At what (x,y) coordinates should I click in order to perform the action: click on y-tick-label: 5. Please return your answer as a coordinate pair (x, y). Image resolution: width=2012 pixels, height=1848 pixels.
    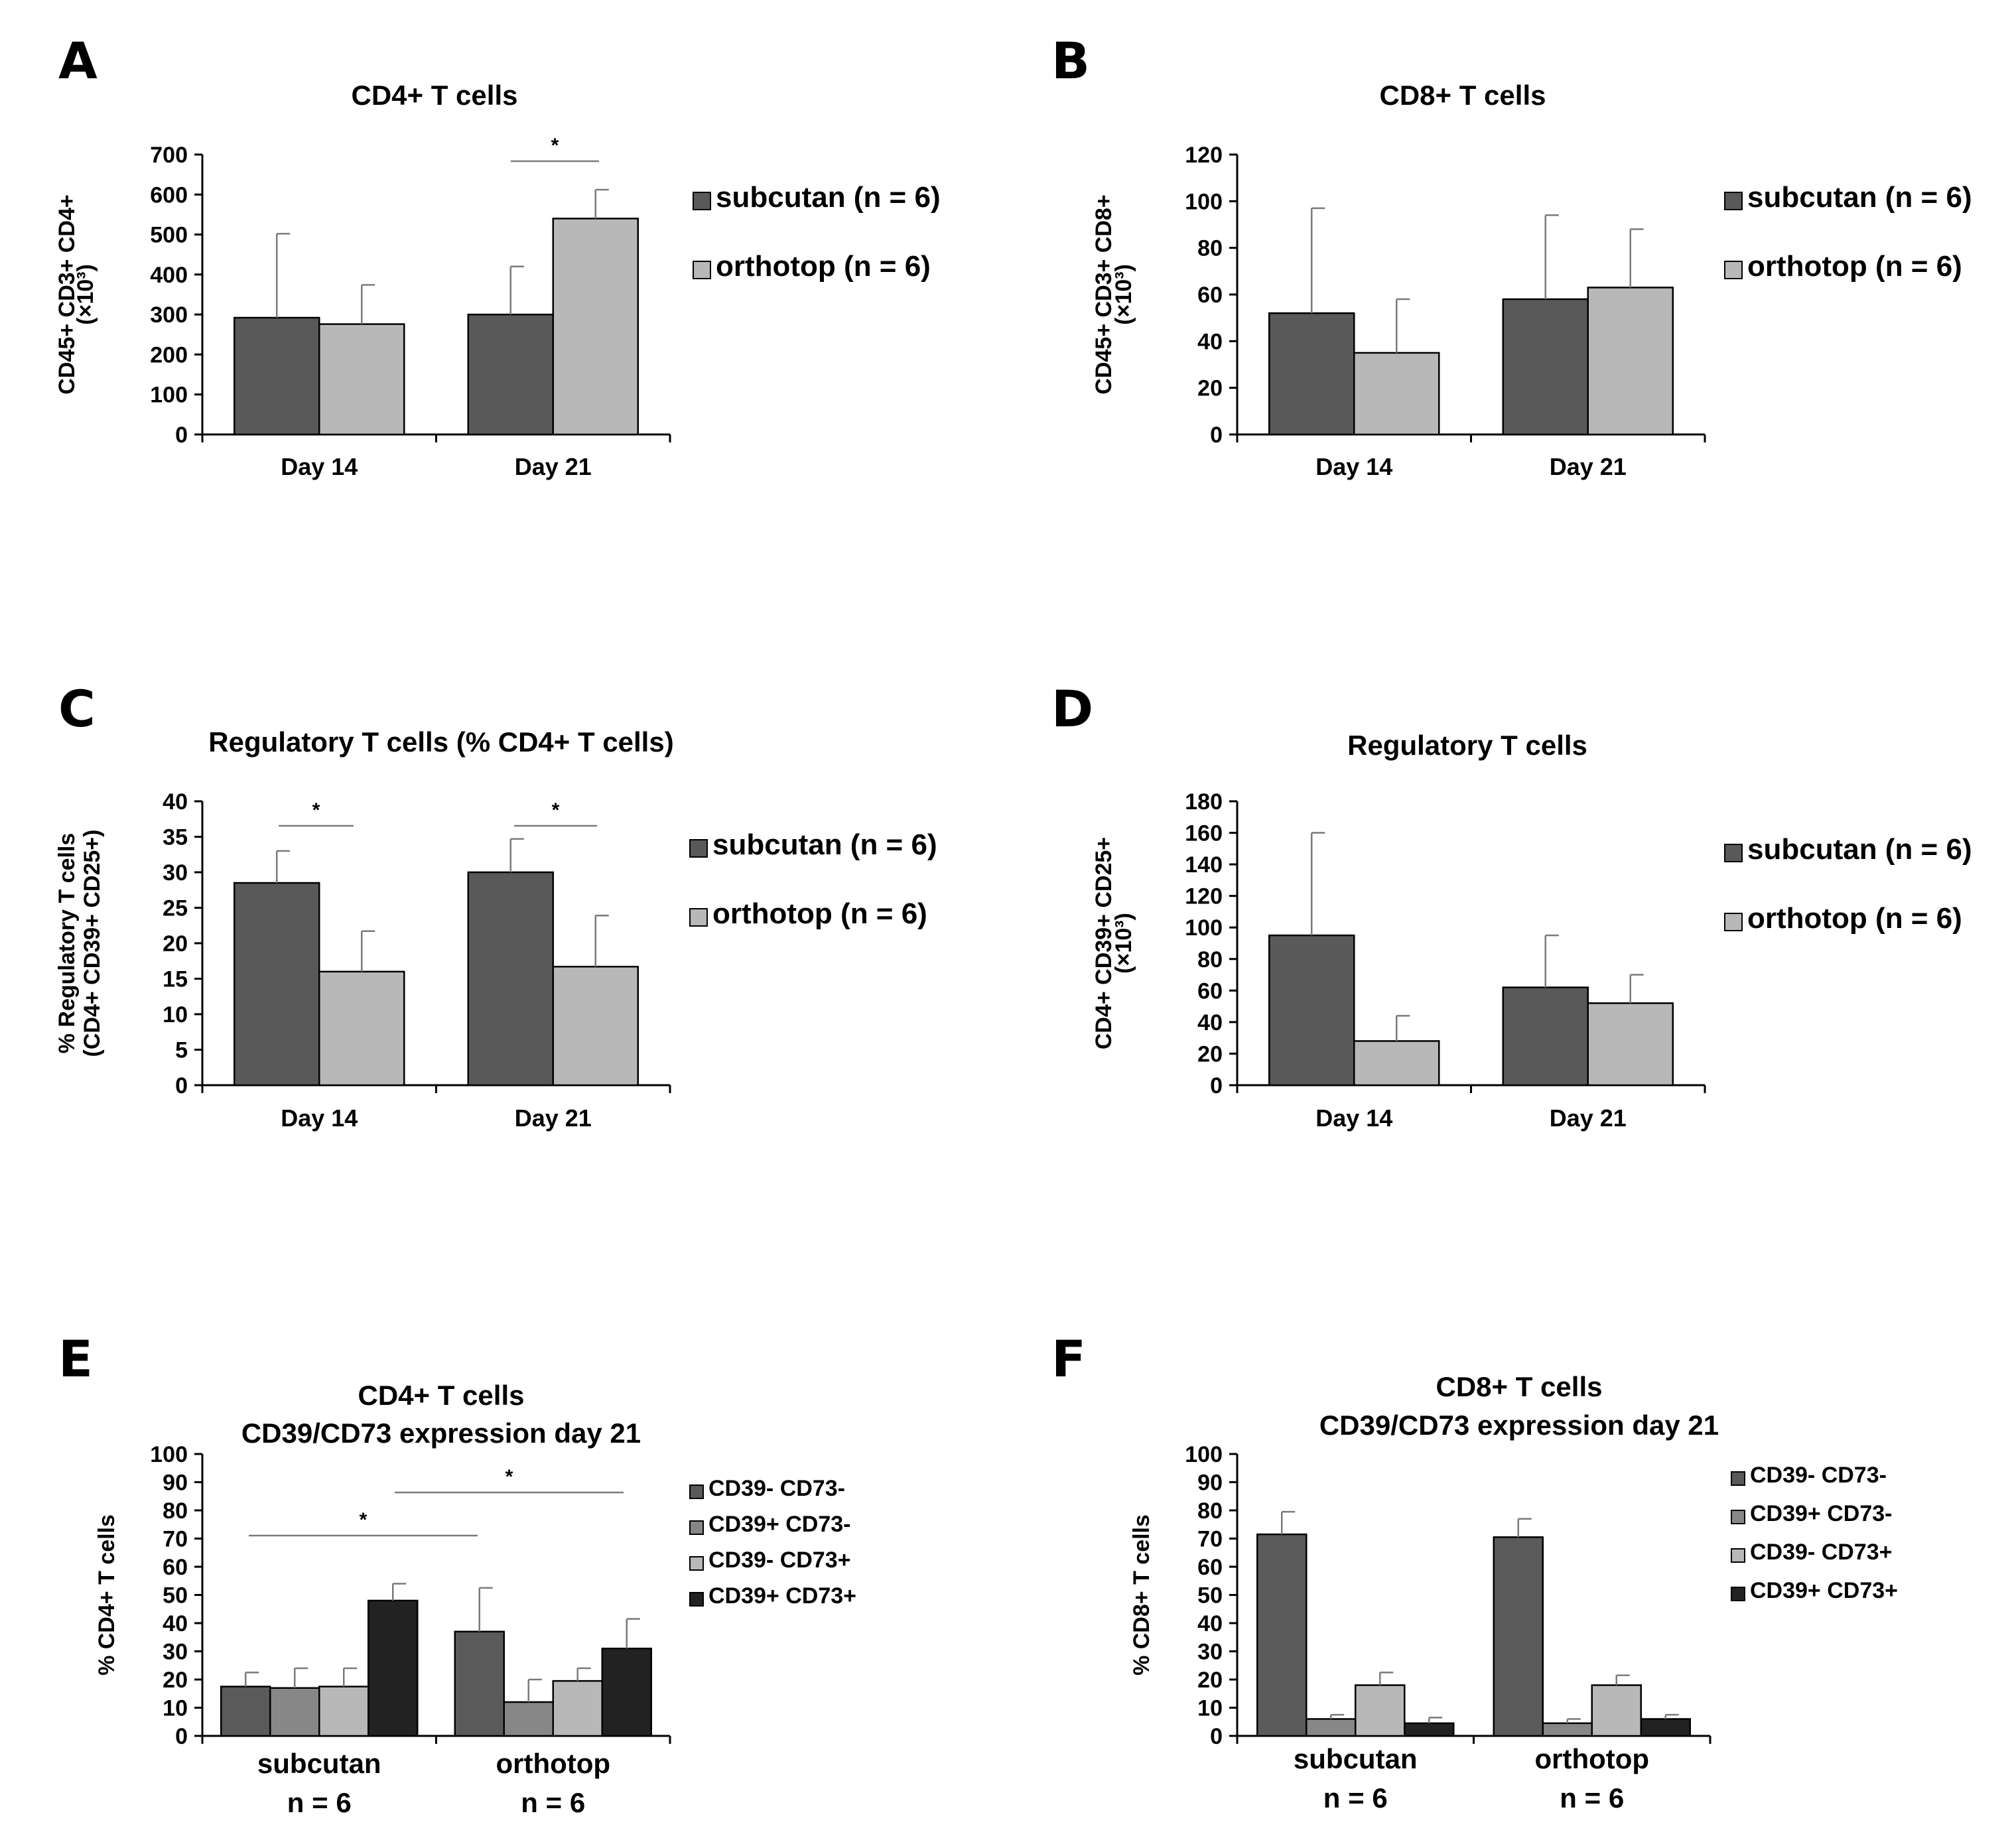
    Looking at the image, I should click on (182, 1050).